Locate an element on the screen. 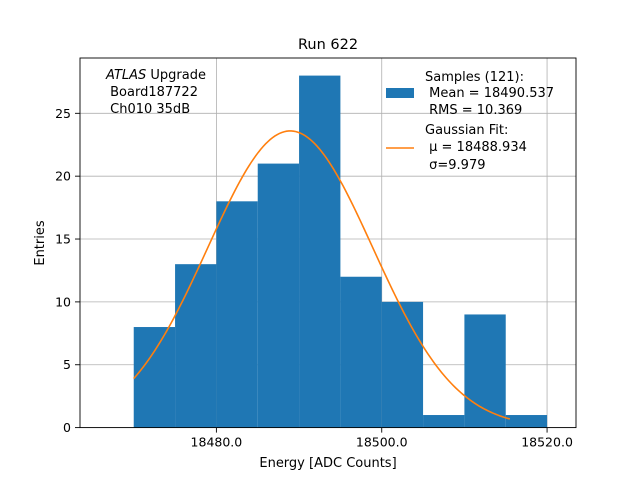 Image resolution: width=640 pixels, height=480 pixels. annotation-board: Board187722 is located at coordinates (152, 92).